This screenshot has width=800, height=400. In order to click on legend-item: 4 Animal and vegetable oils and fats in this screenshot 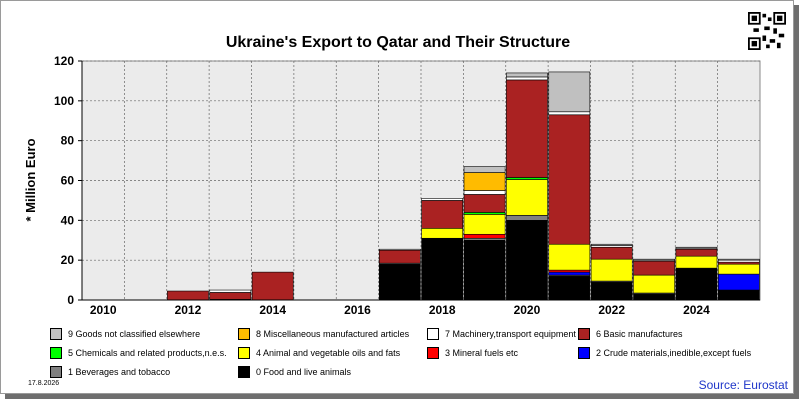, I will do `click(319, 353)`.